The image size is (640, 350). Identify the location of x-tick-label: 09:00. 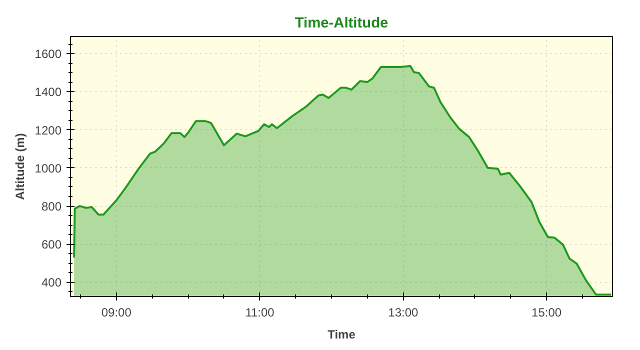
(116, 313).